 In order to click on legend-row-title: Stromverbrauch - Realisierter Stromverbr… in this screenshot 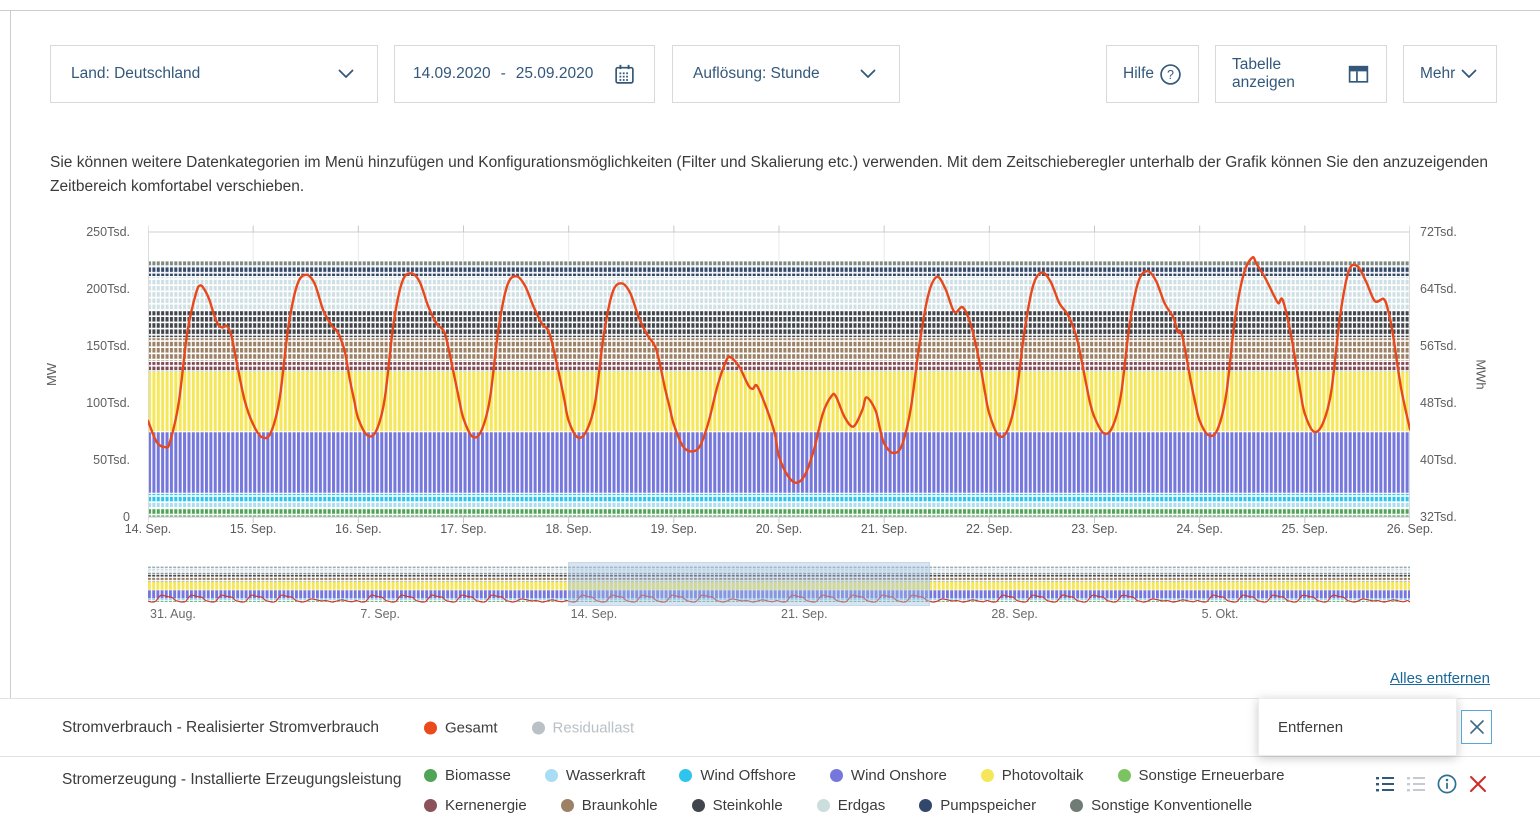, I will do `click(220, 727)`.